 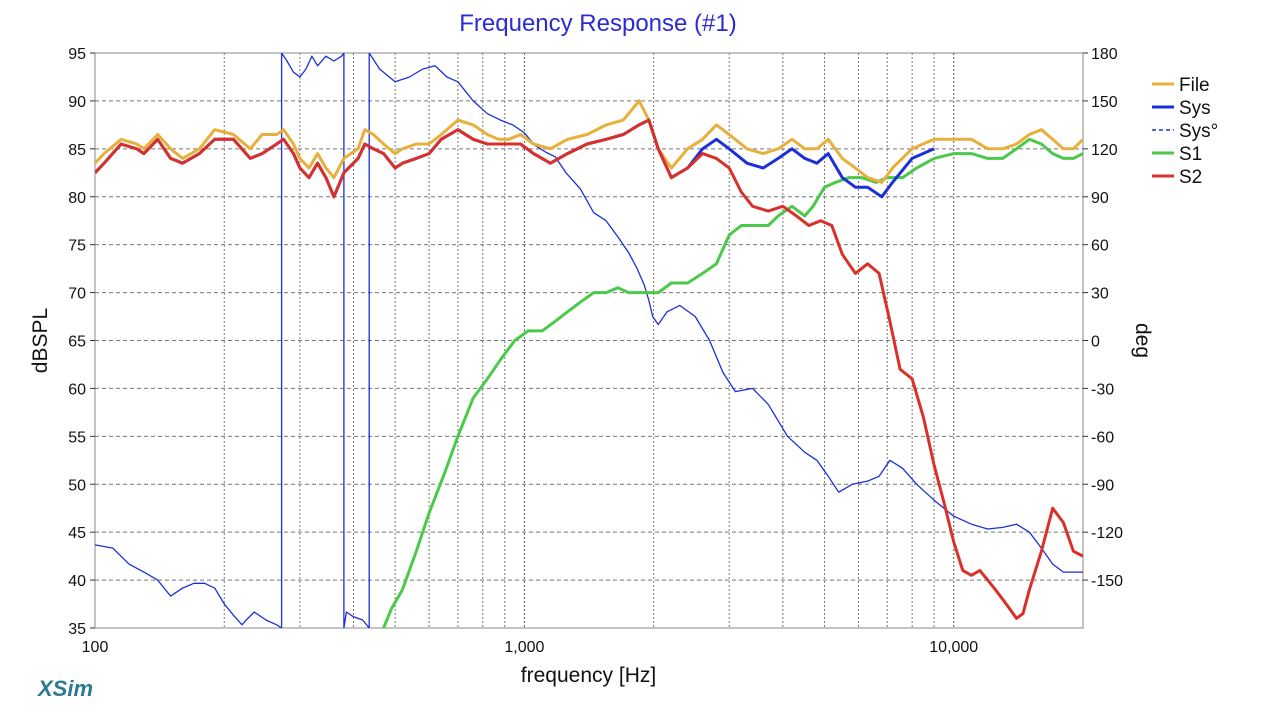 What do you see at coordinates (524, 647) in the screenshot?
I see `x-tick-label: 1,000` at bounding box center [524, 647].